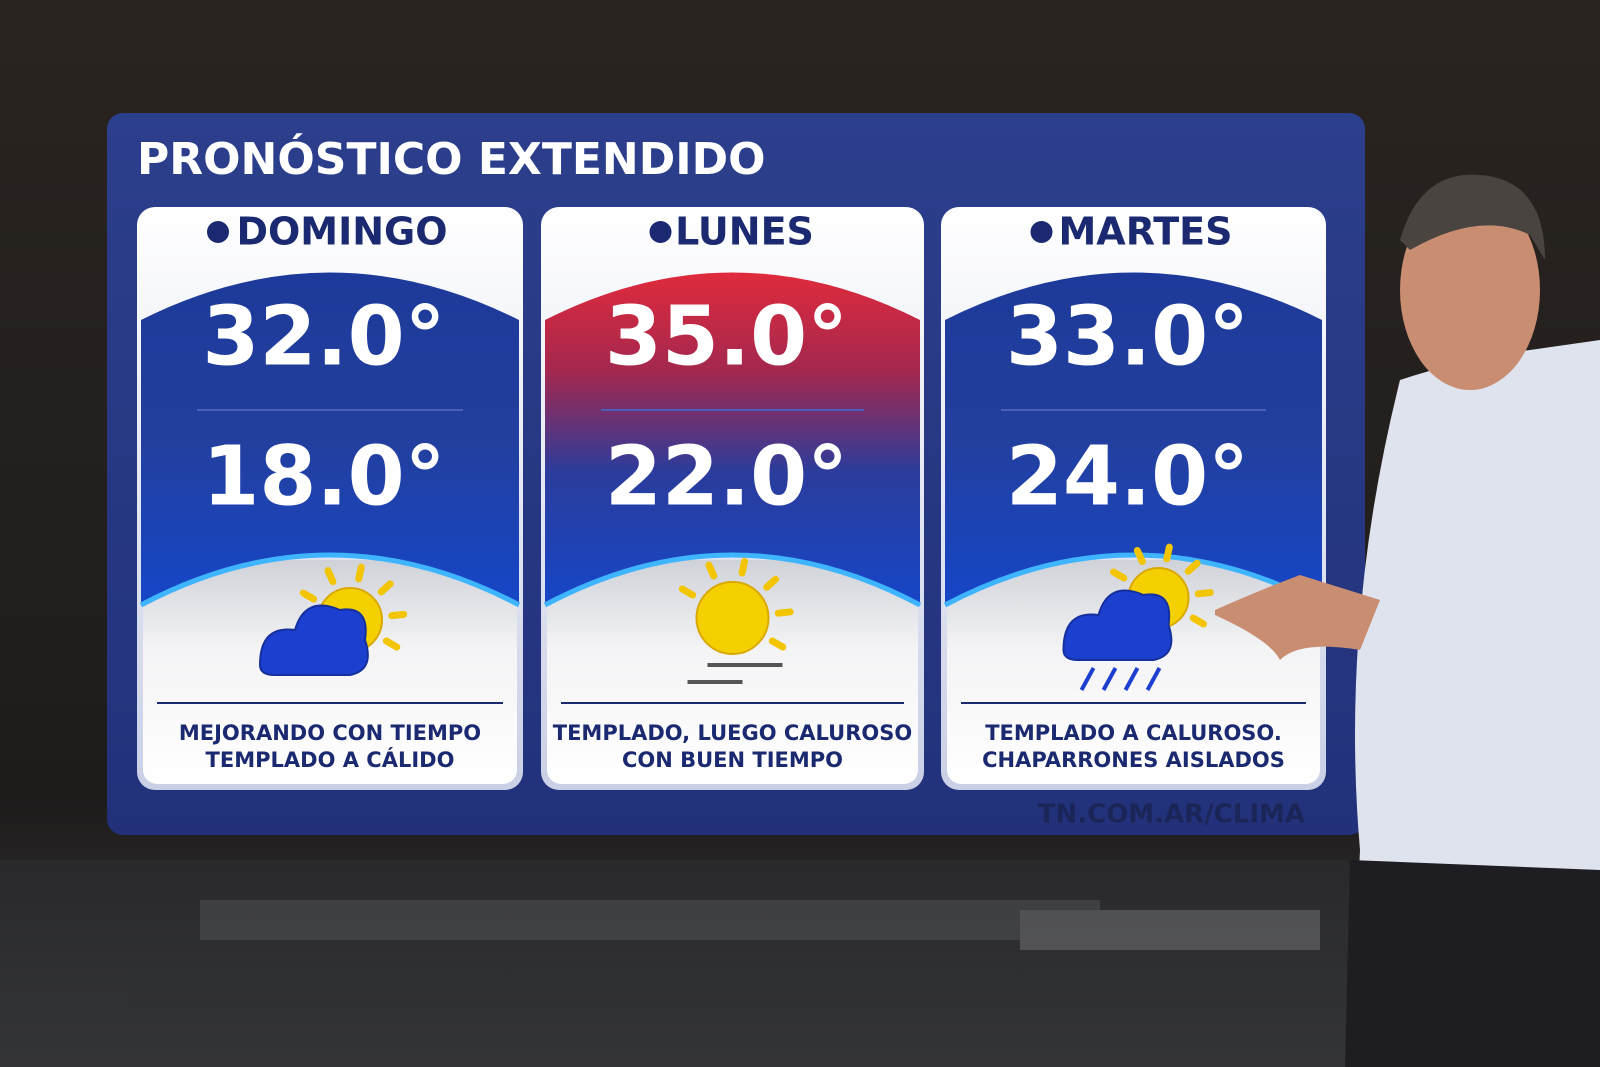 The width and height of the screenshot is (1600, 1067). What do you see at coordinates (1171, 815) in the screenshot?
I see `footer-url: TN.COM.AR/CLIMA` at bounding box center [1171, 815].